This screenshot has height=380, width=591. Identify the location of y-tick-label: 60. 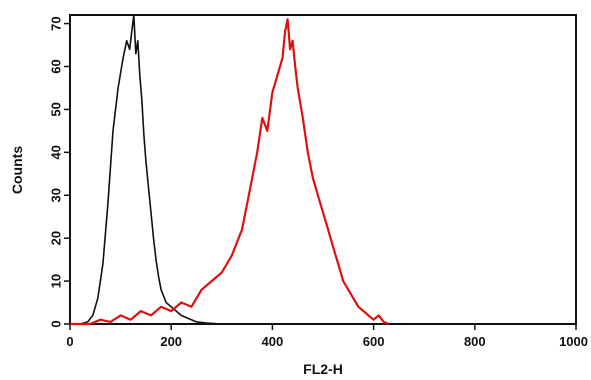
(56, 66).